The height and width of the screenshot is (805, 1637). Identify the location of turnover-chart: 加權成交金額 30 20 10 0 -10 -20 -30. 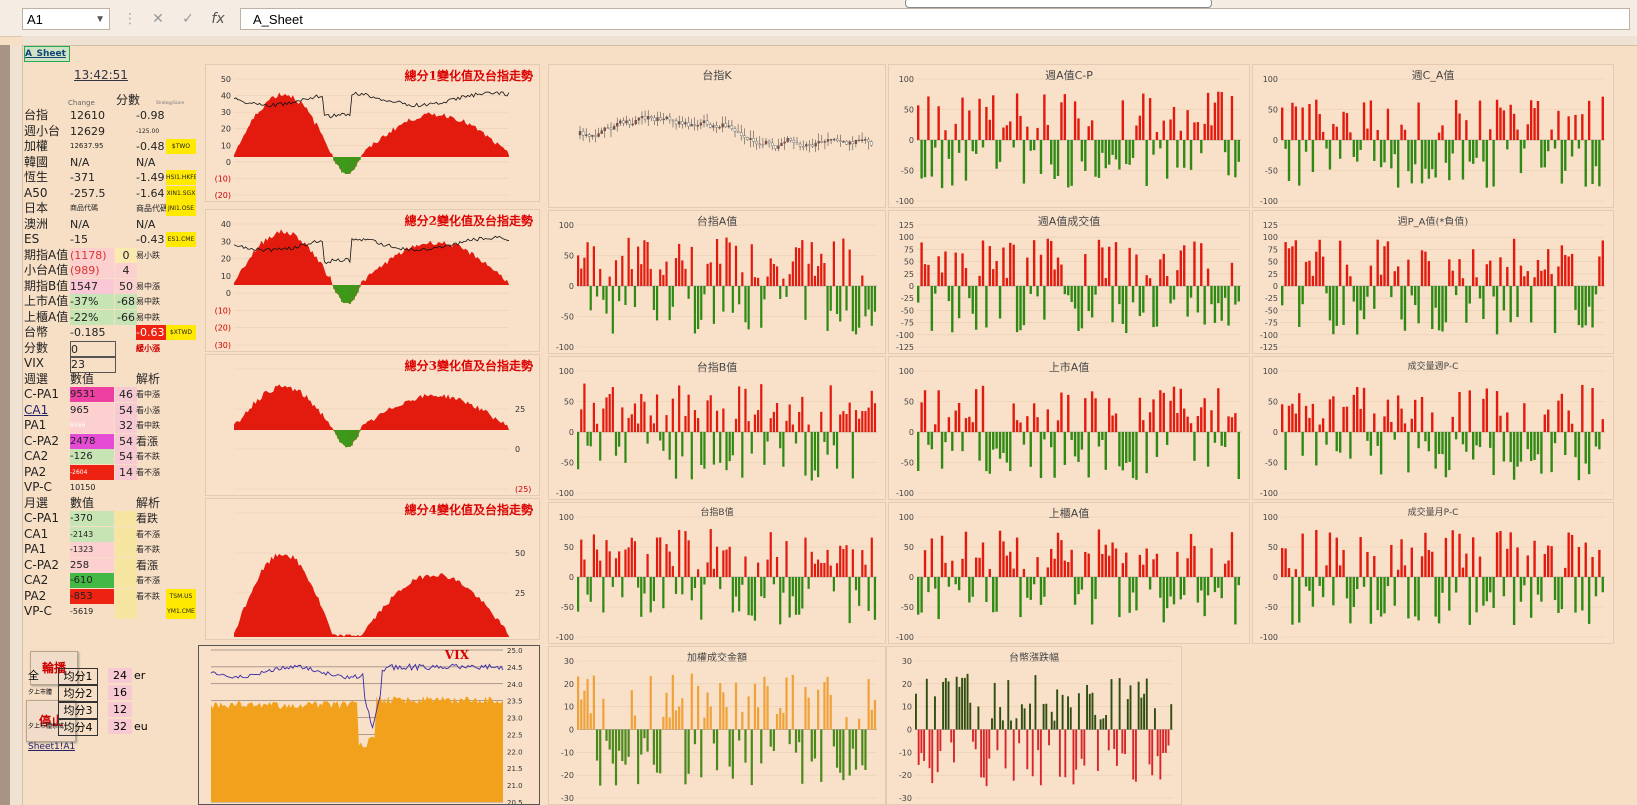
(717, 725).